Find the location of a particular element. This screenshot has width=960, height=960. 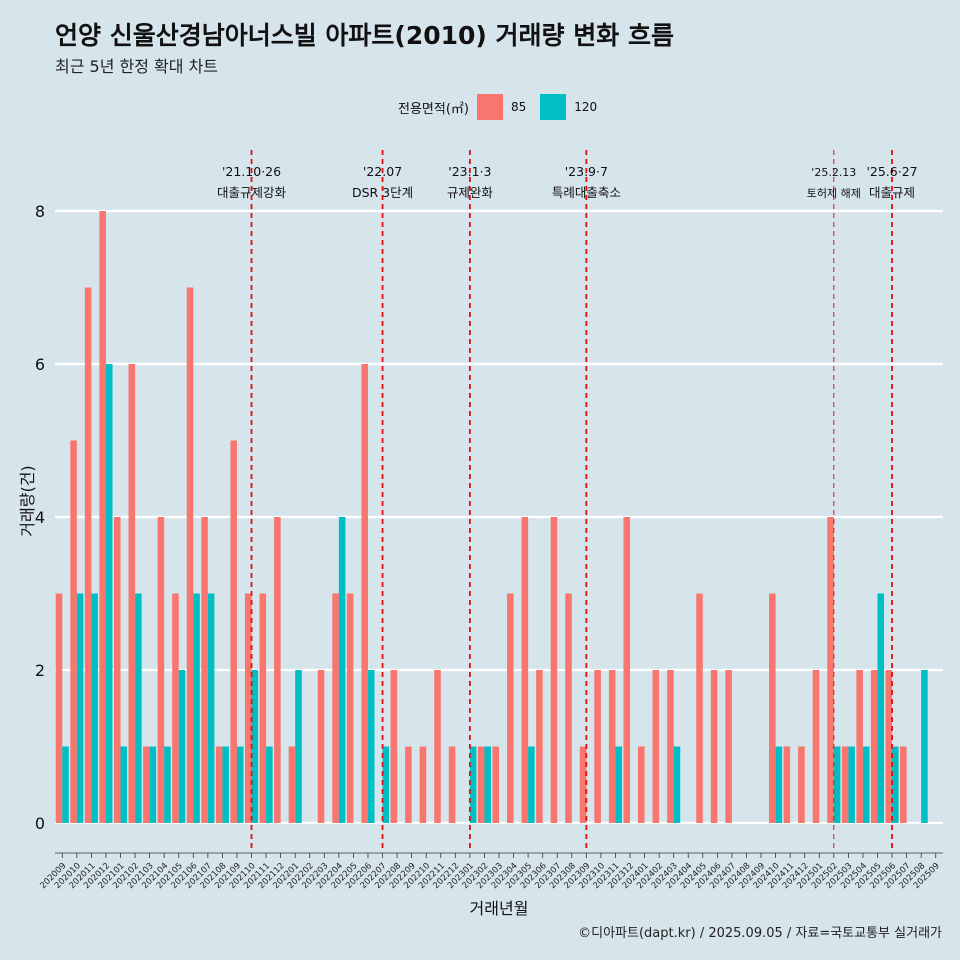

legend-label-85: 85 is located at coordinates (518, 107).